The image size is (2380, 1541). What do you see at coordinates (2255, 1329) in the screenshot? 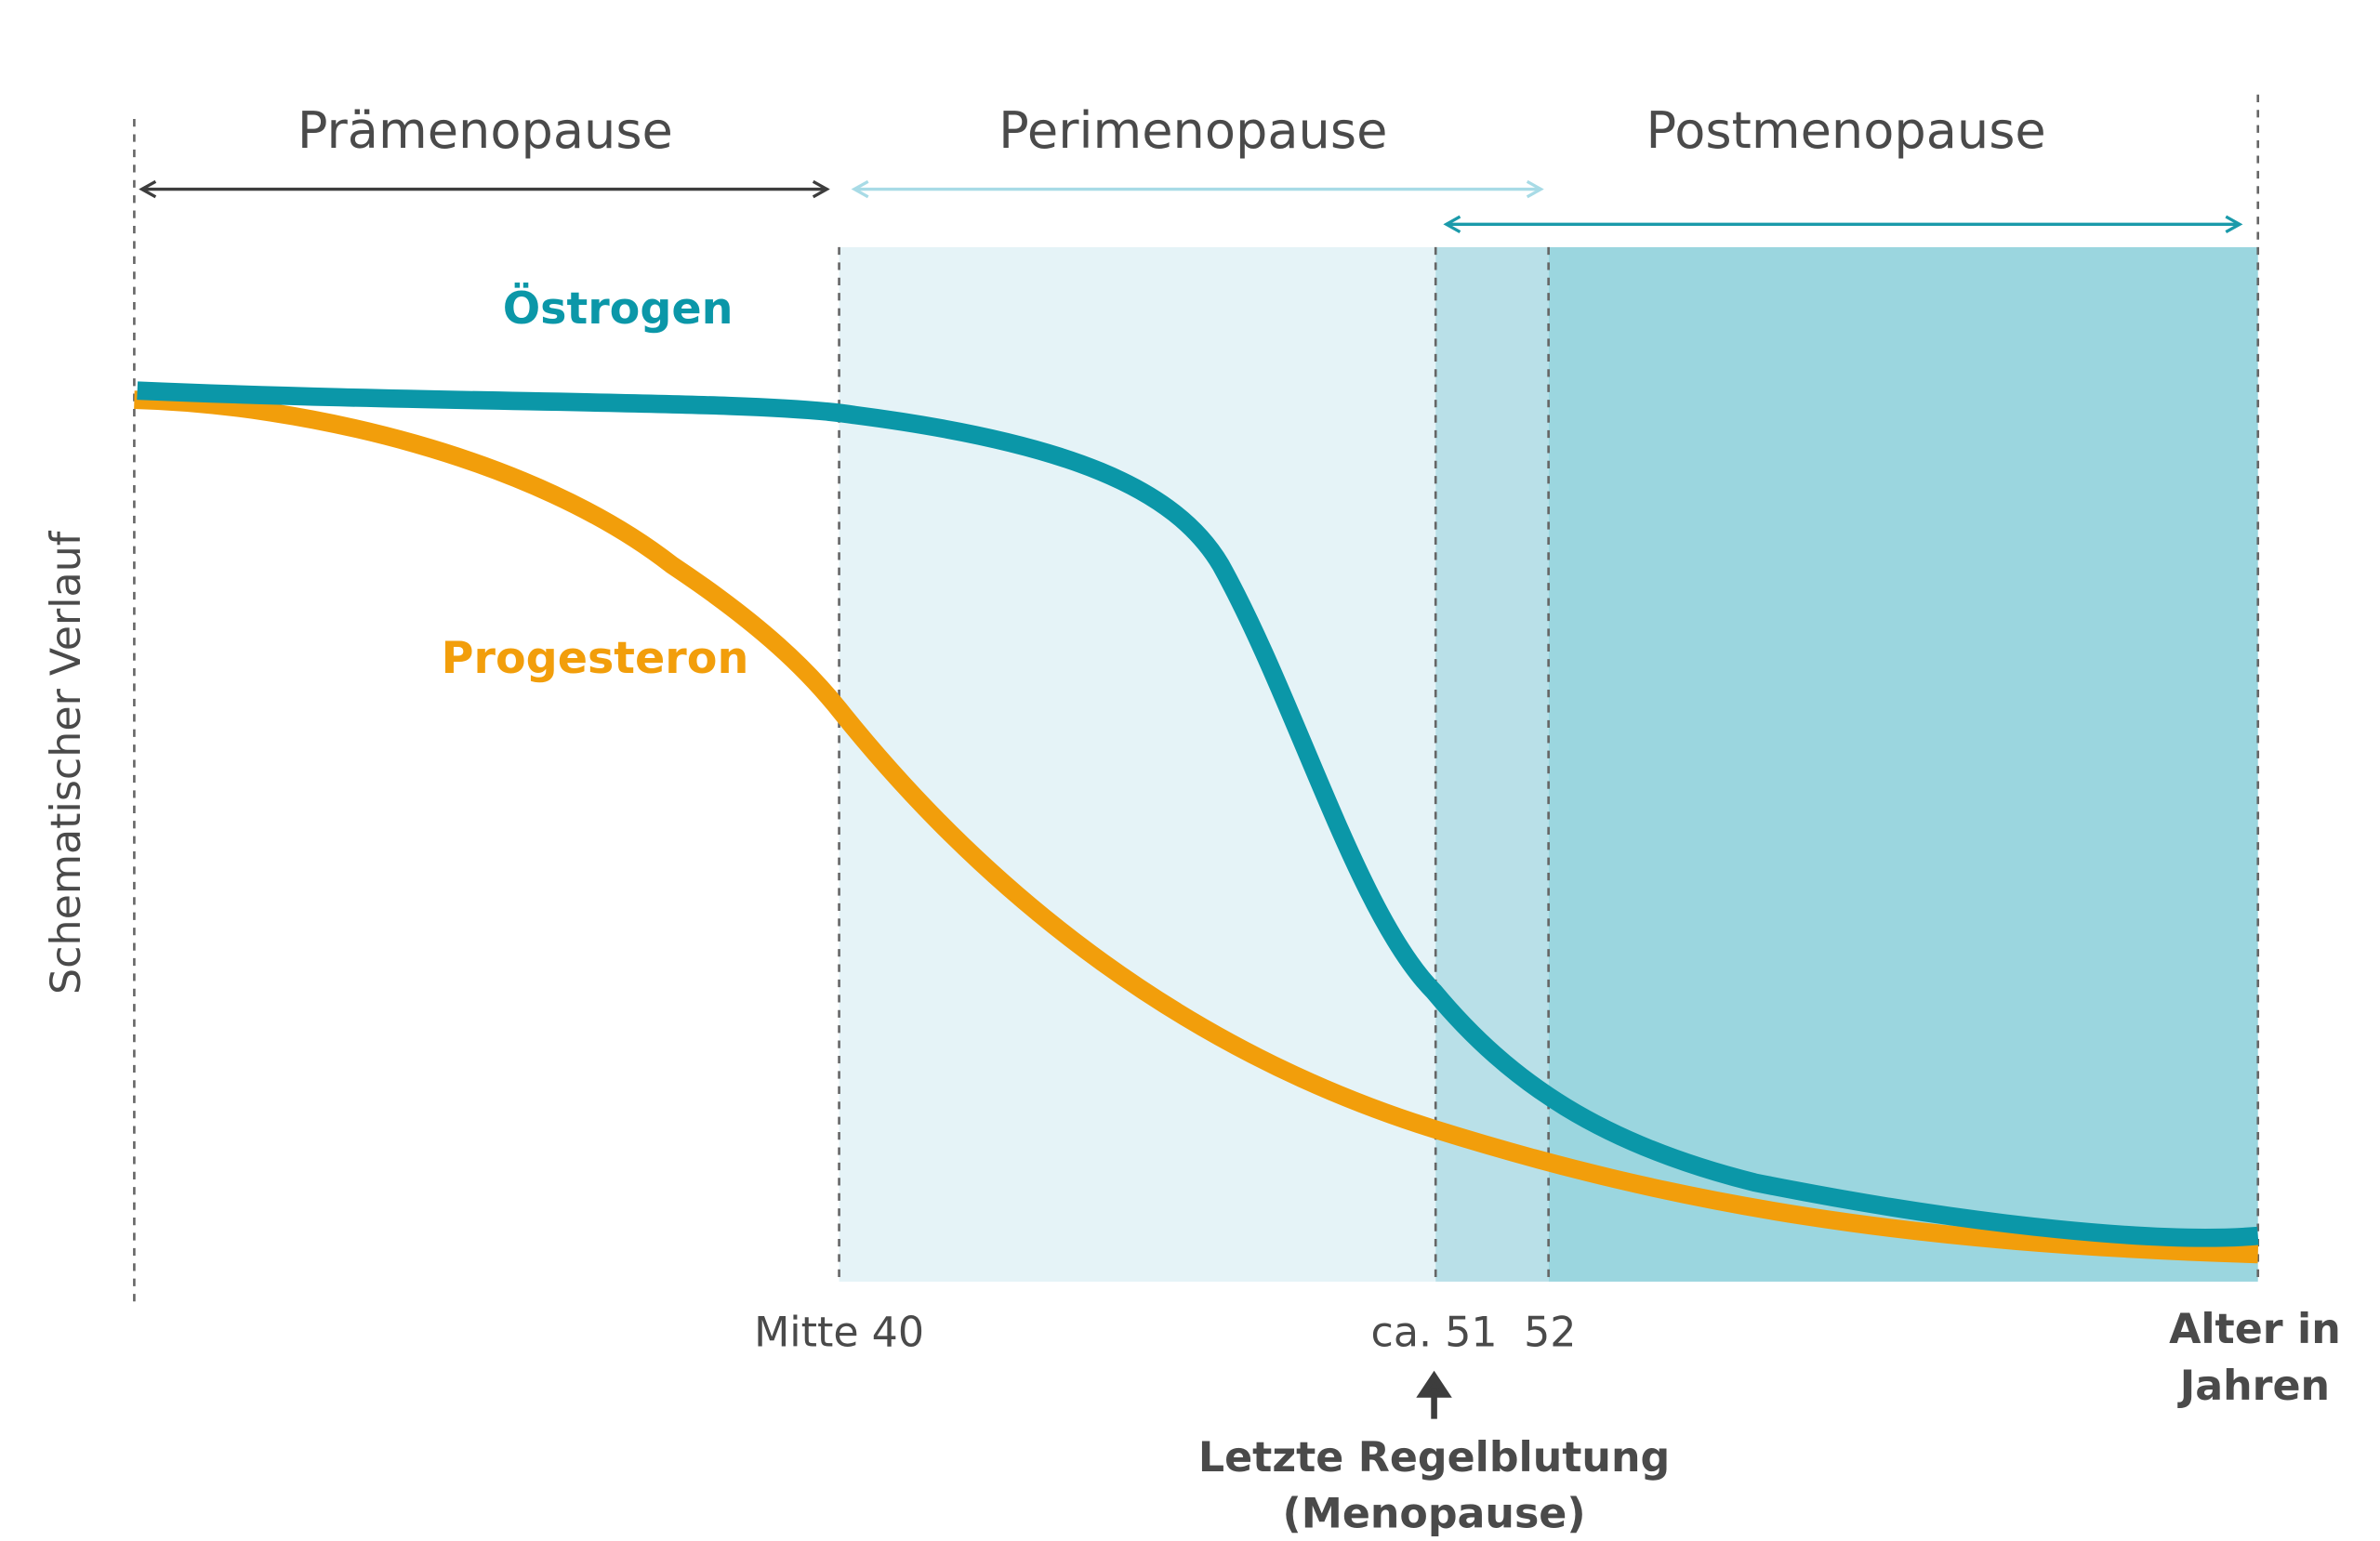
I see `x-axis-label: Alter in` at bounding box center [2255, 1329].